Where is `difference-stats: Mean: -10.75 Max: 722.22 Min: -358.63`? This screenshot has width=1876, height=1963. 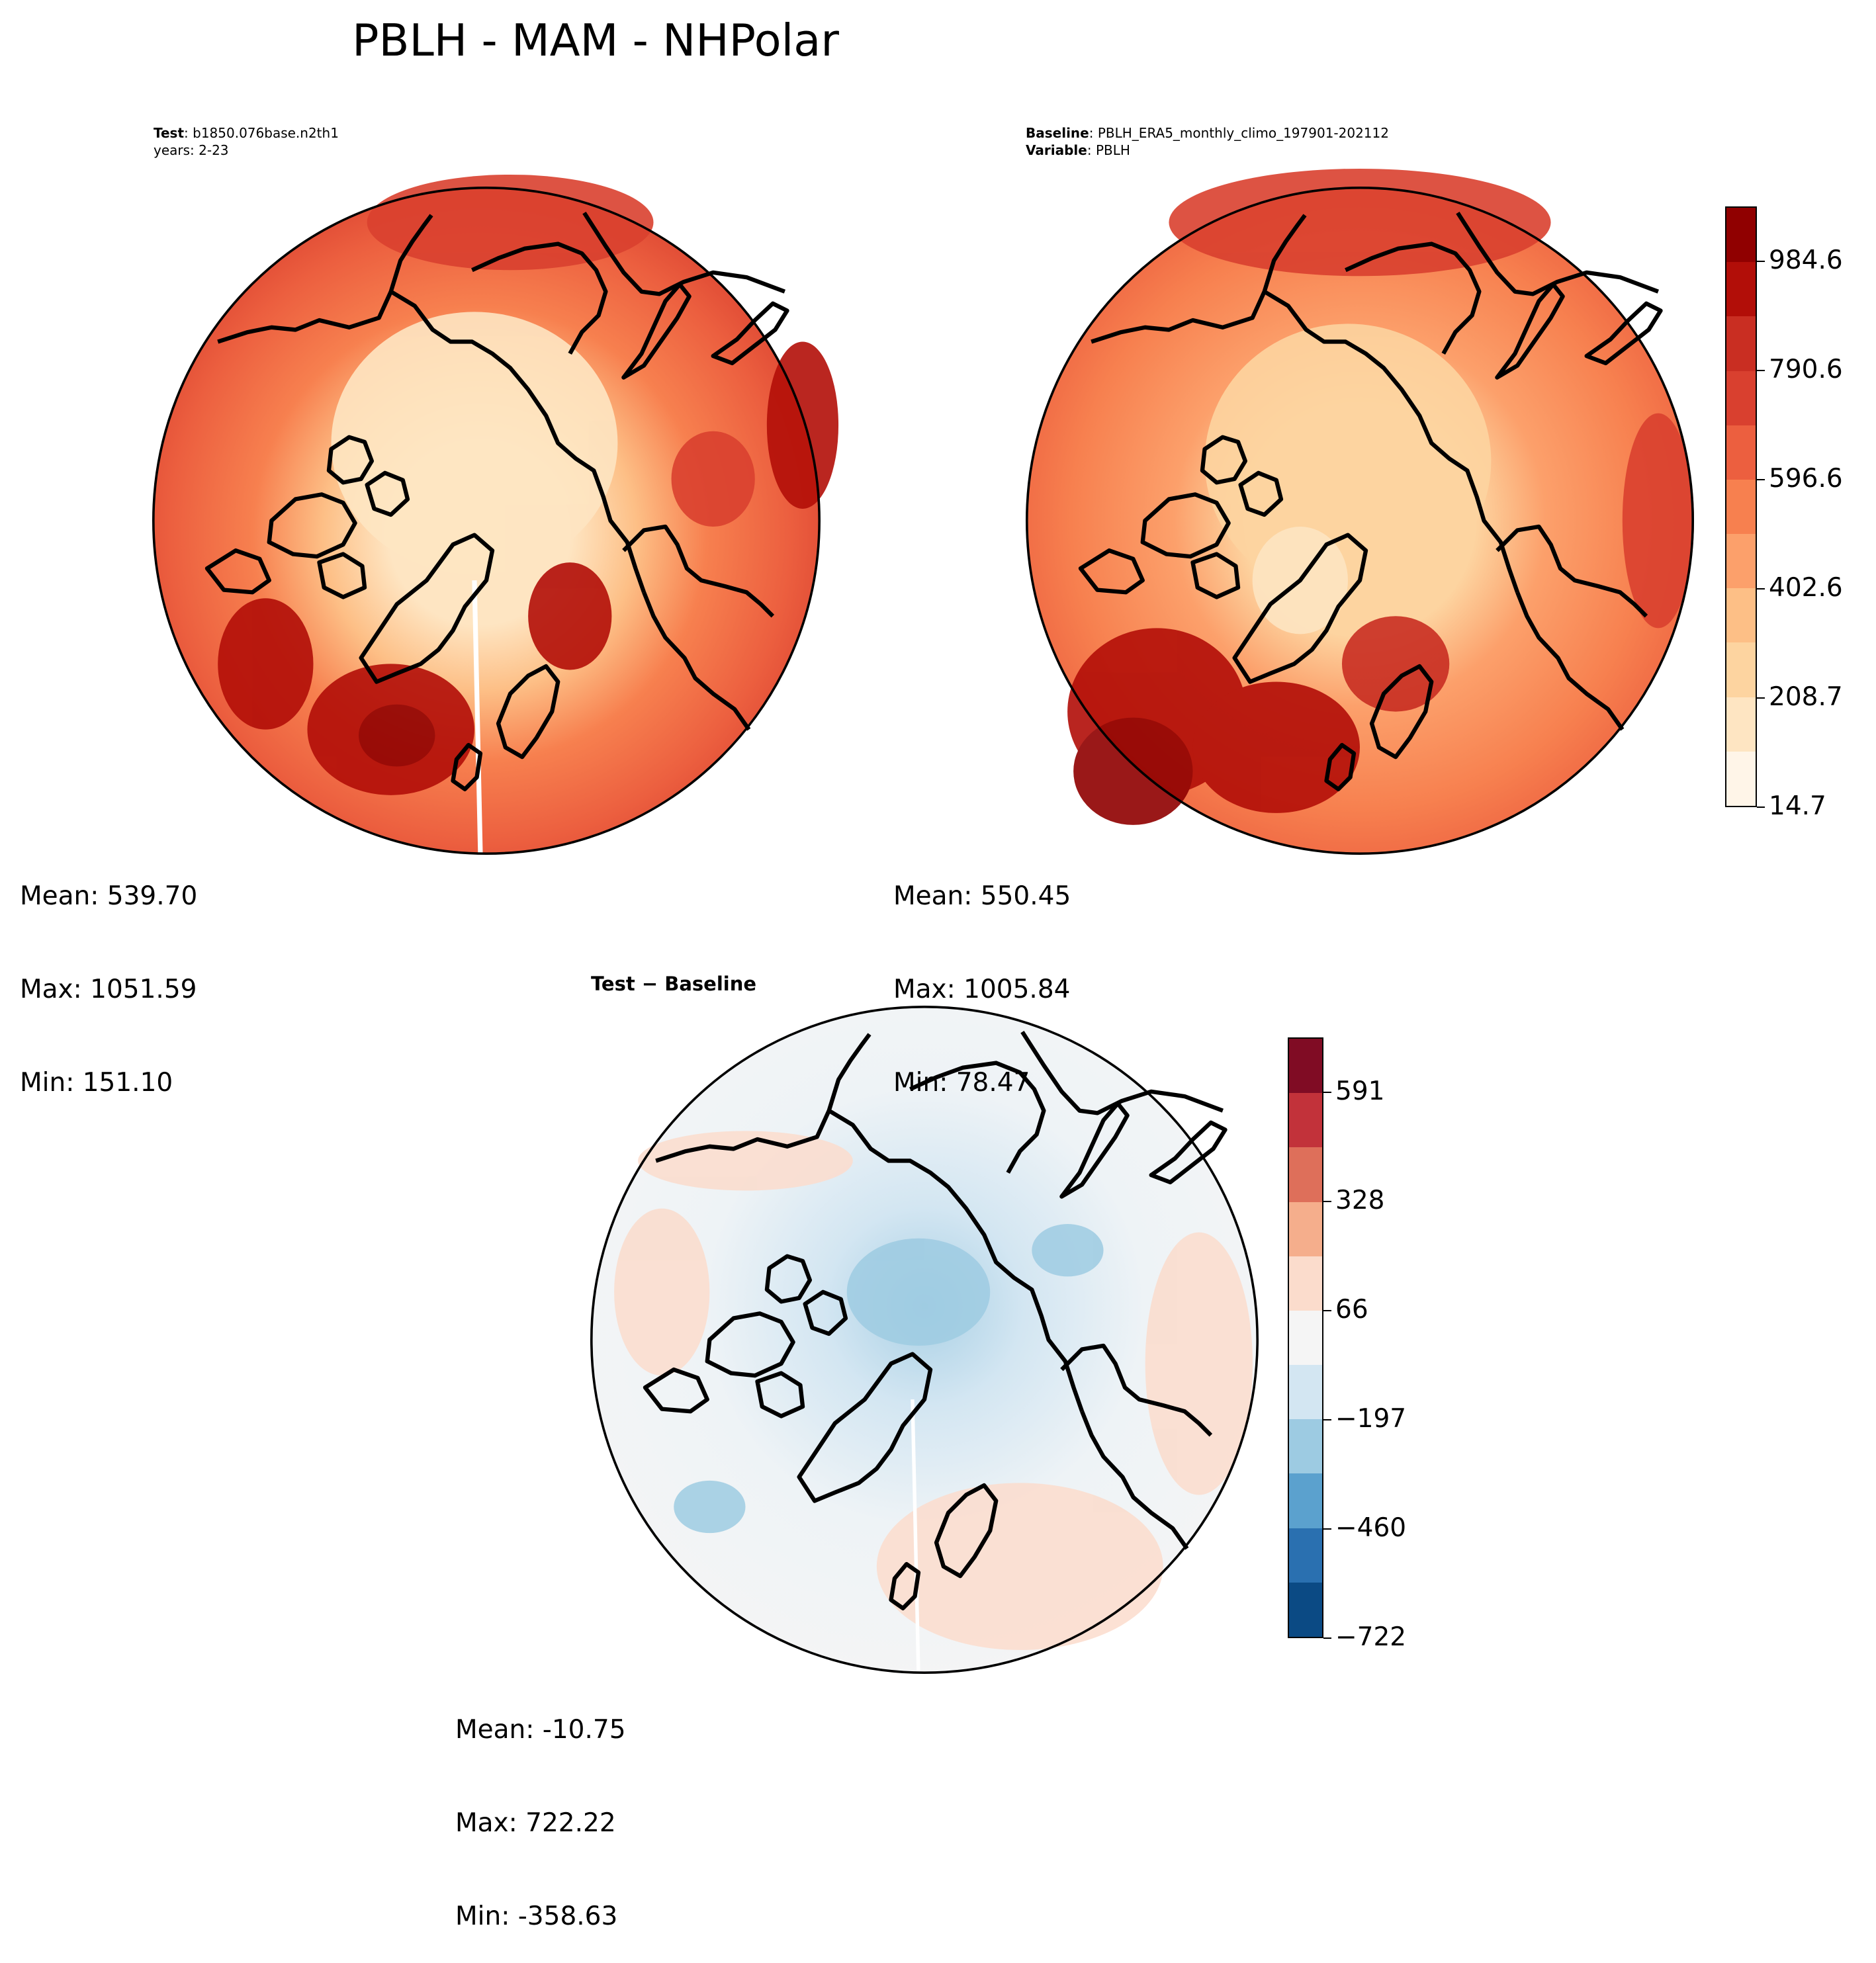
difference-stats: Mean: -10.75 Max: 722.22 Min: -358.63 is located at coordinates (540, 1807).